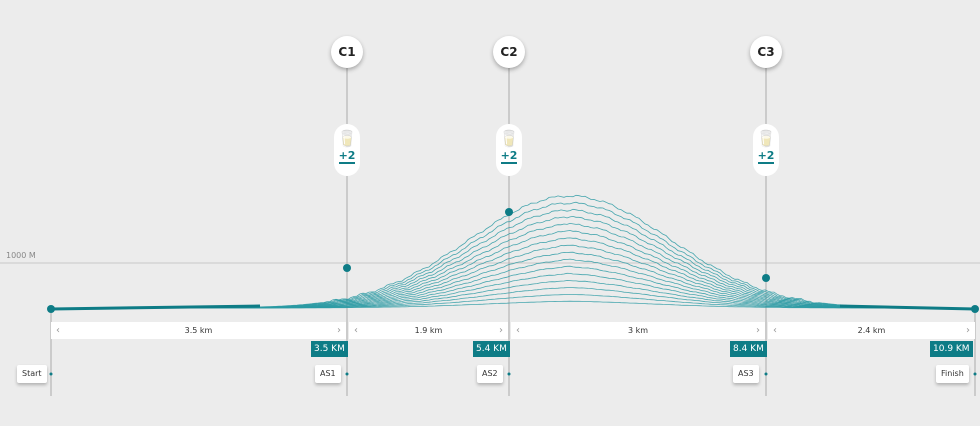 The width and height of the screenshot is (980, 426). What do you see at coordinates (491, 349) in the screenshot?
I see `km-marker-2: 5.4 KM` at bounding box center [491, 349].